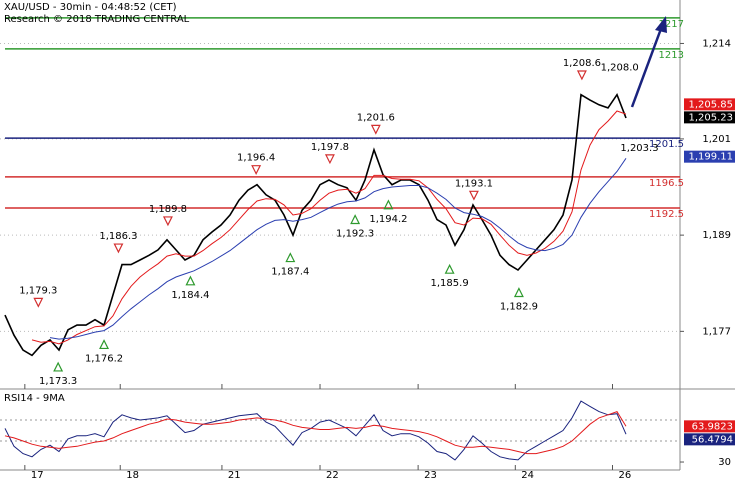 This screenshot has height=480, width=735. I want to click on level-label: 1192.5, so click(666, 214).